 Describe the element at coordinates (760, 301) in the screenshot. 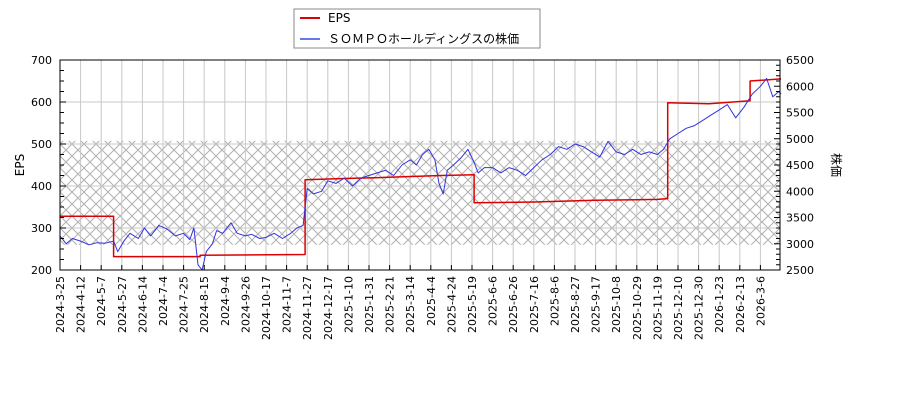

I see `x-tick-label: 2026-3-6` at that location.